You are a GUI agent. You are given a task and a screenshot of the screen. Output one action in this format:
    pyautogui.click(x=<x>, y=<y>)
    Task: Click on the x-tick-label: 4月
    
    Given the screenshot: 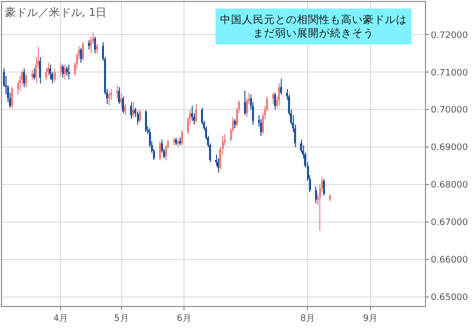 What is the action you would take?
    pyautogui.click(x=60, y=319)
    